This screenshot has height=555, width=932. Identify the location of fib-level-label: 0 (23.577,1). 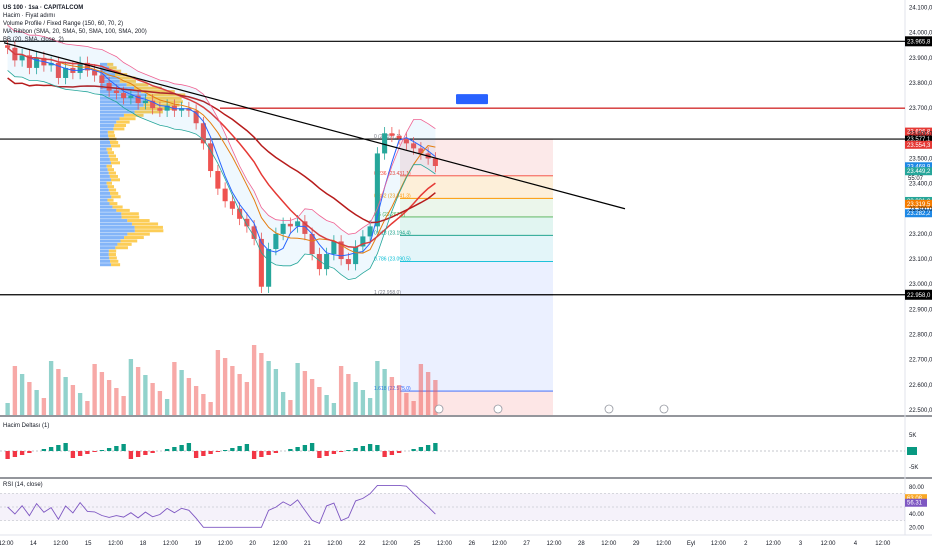
(387, 137).